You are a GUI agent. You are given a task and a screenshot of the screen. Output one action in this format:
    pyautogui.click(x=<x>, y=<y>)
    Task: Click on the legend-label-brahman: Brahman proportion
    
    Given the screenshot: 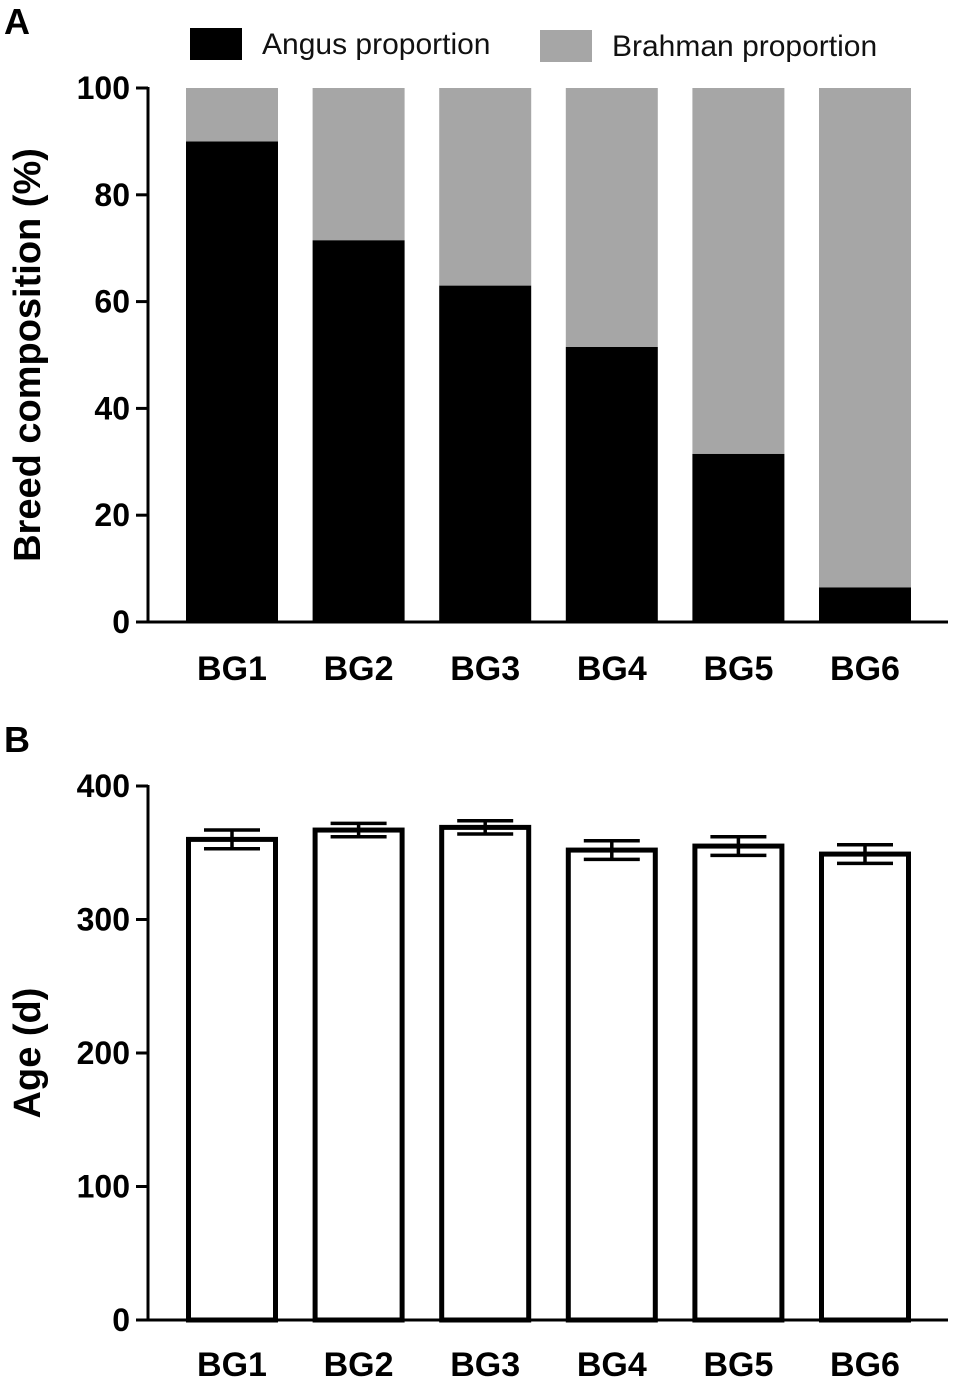 What is the action you would take?
    pyautogui.click(x=744, y=46)
    